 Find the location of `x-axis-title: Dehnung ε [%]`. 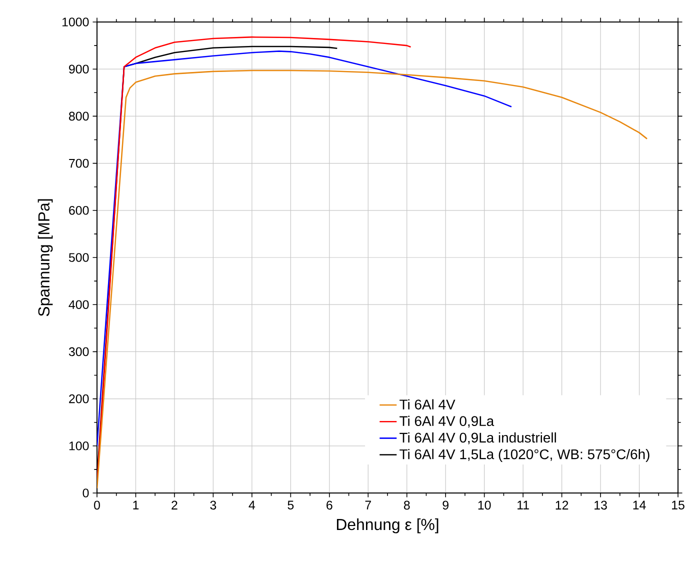

x-axis-title: Dehnung ε [%] is located at coordinates (387, 526).